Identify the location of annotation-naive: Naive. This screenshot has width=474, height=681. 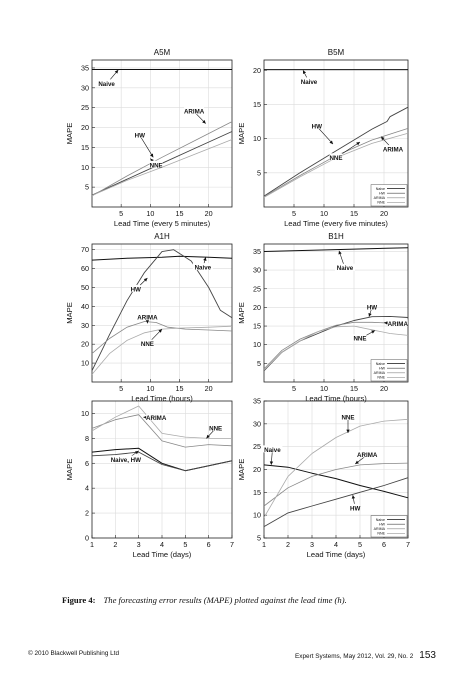
(272, 450).